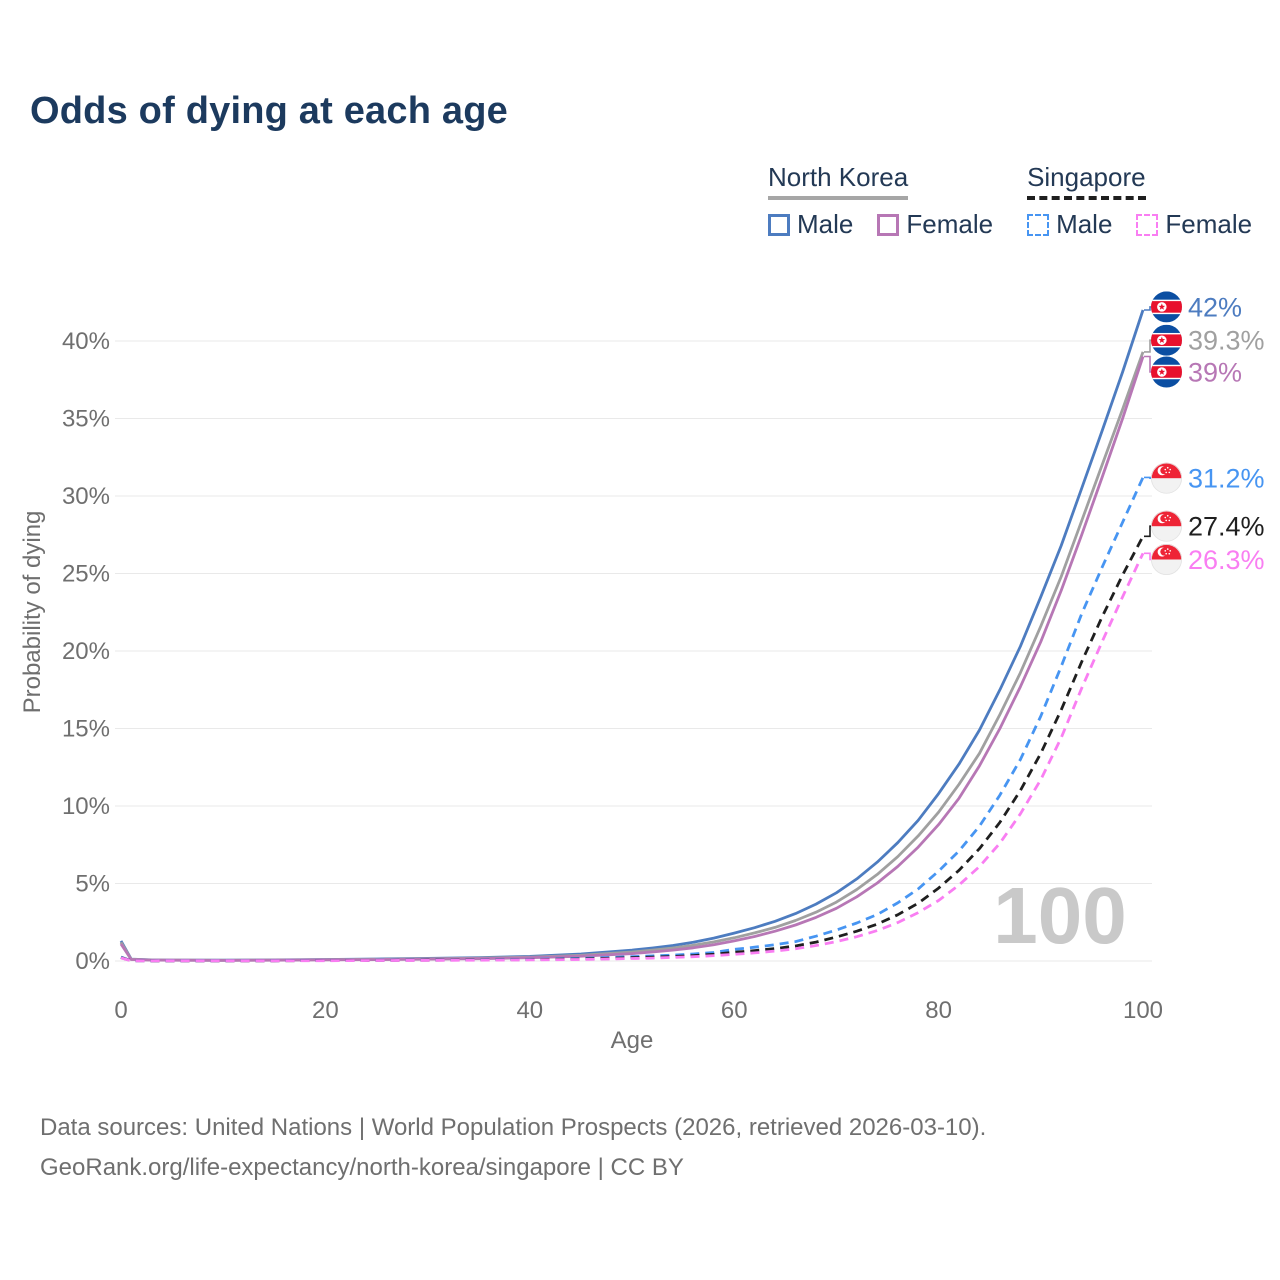 This screenshot has width=1280, height=1280. What do you see at coordinates (734, 1010) in the screenshot?
I see `x-tick-label: 60` at bounding box center [734, 1010].